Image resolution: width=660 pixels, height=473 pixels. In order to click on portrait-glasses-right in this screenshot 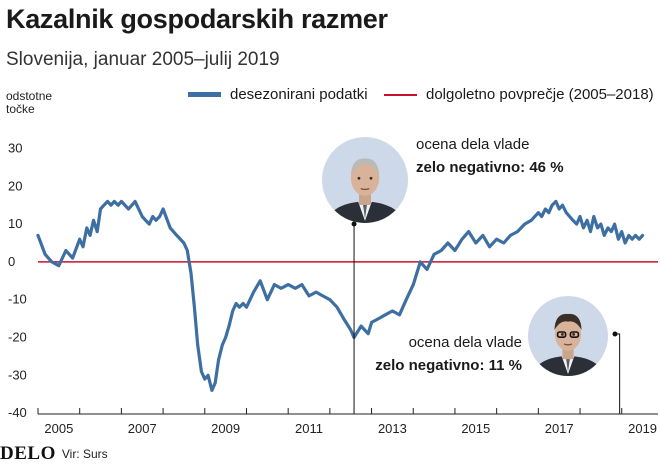, I will do `click(574, 334)`.